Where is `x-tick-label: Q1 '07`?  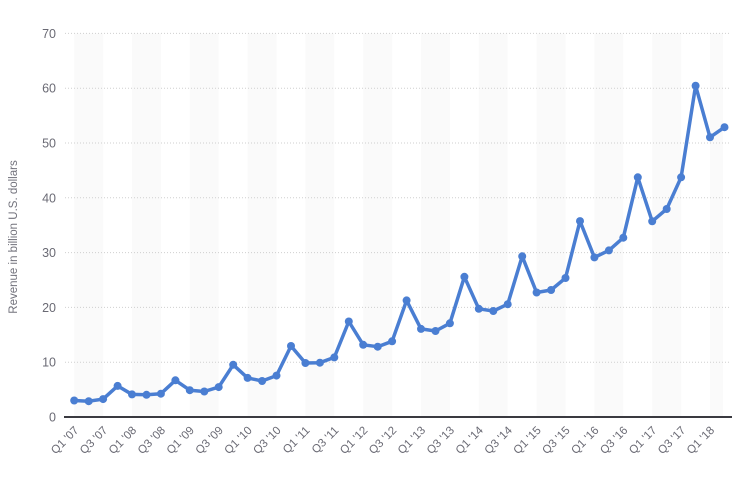 x-tick-label: Q1 '07 is located at coordinates (65, 441).